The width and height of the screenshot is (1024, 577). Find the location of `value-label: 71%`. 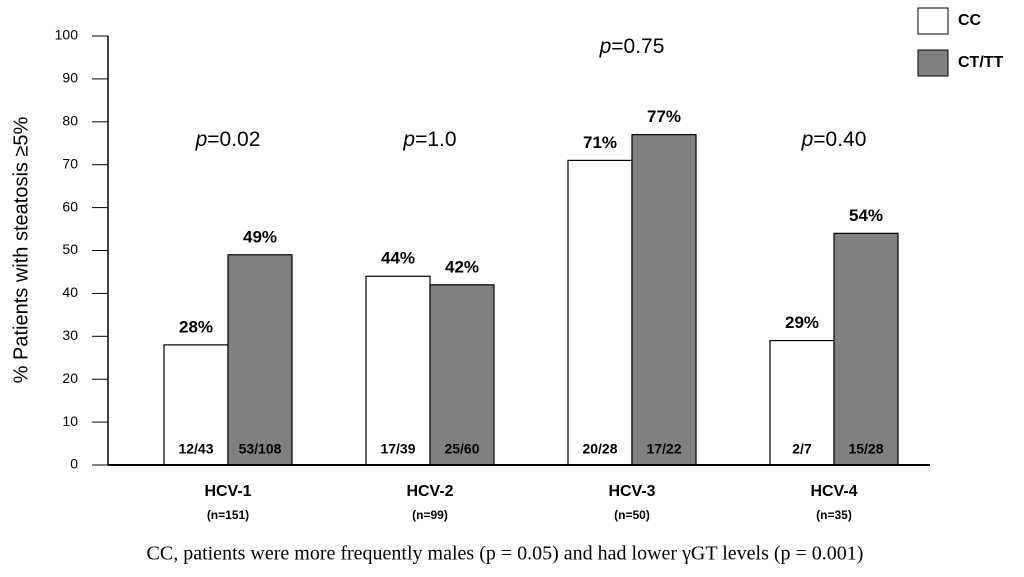

value-label: 71% is located at coordinates (600, 142).